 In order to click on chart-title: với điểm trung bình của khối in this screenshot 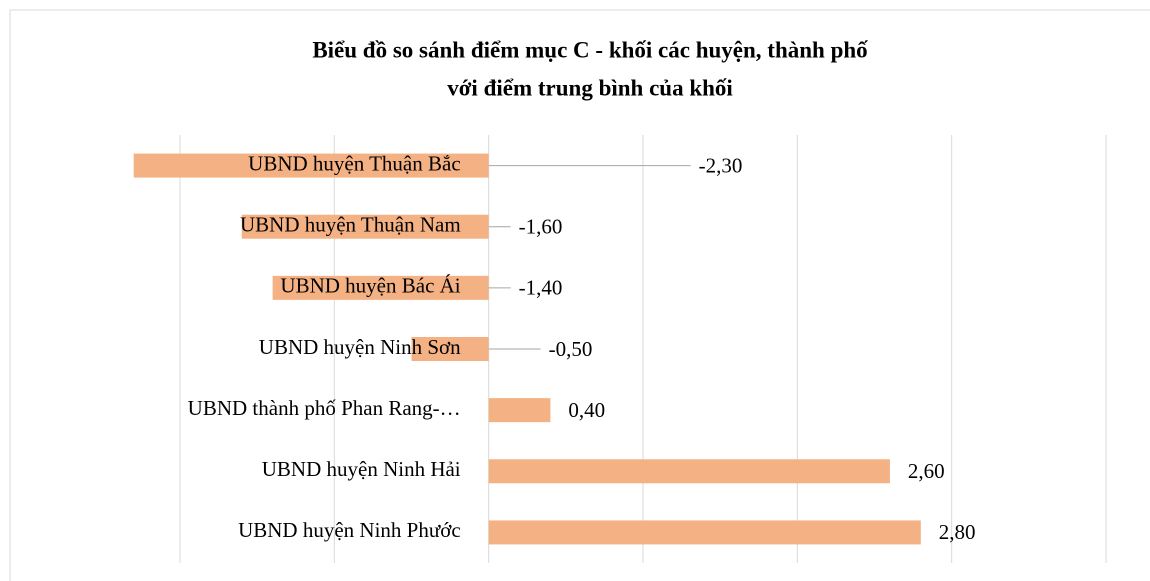, I will do `click(590, 87)`.